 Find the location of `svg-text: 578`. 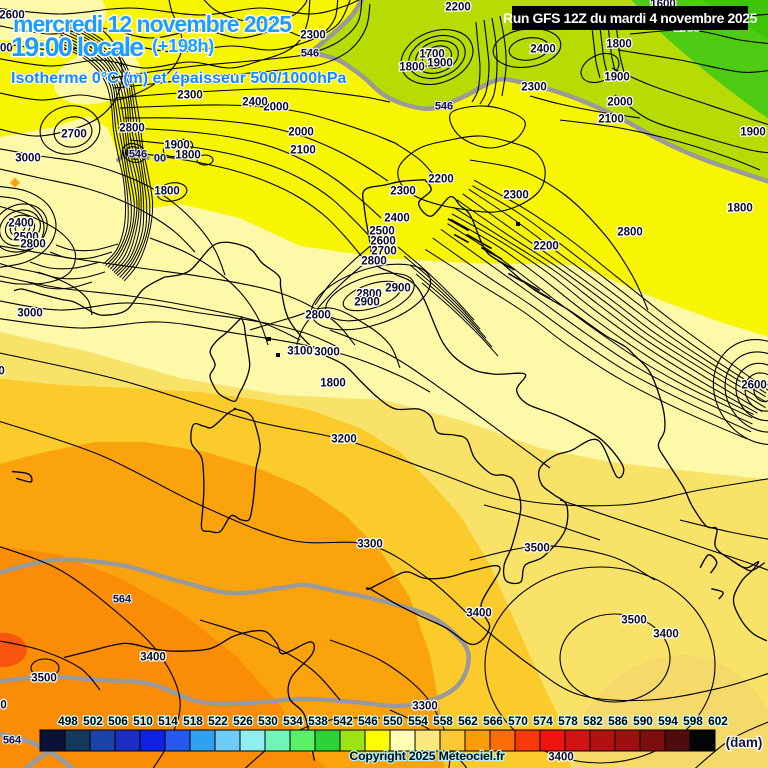

svg-text: 578 is located at coordinates (568, 721).